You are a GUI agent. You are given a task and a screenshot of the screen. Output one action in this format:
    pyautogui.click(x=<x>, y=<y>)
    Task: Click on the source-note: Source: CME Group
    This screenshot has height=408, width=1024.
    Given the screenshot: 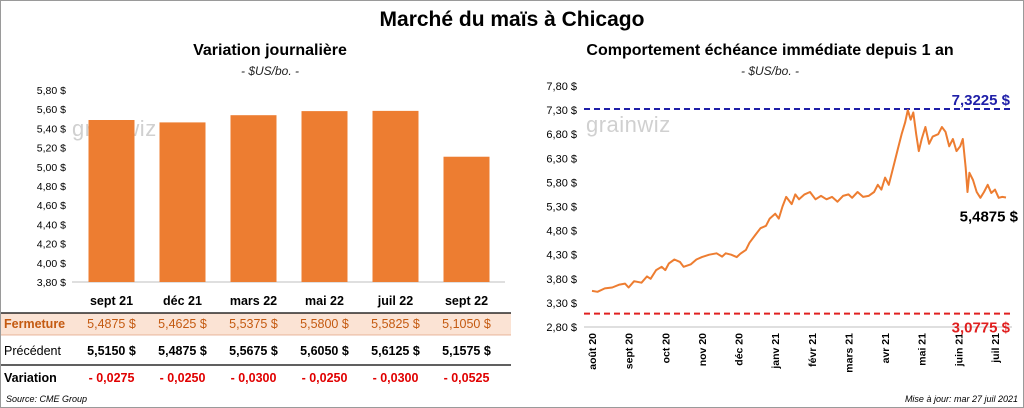 What is the action you would take?
    pyautogui.click(x=47, y=399)
    